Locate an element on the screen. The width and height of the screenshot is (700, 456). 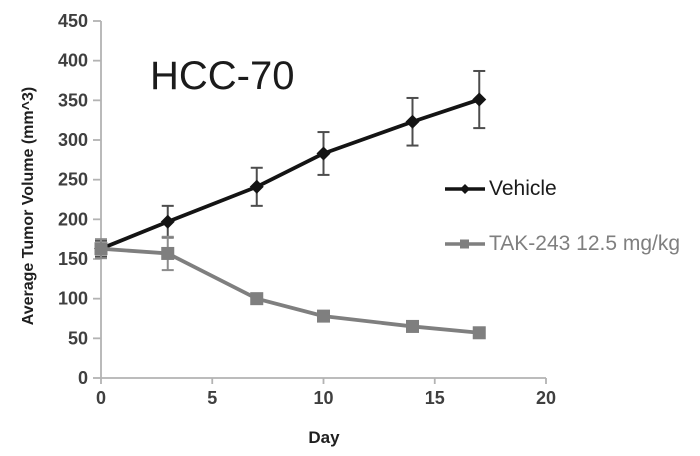
legend-item-tak-243: TAK-243 12.5 mg/kg is located at coordinates (562, 243).